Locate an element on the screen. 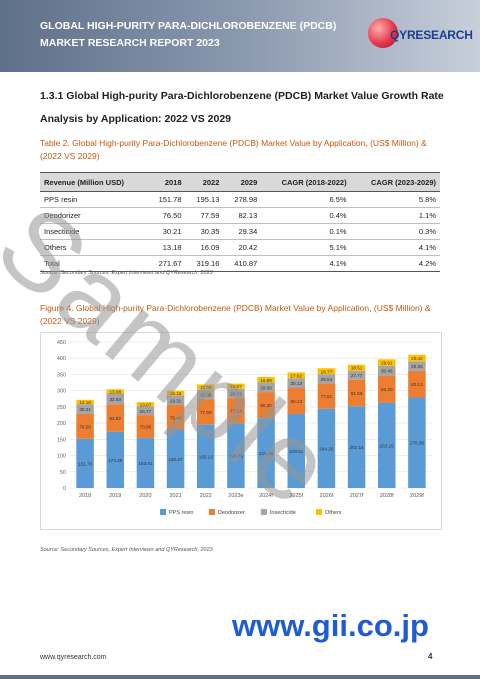 This screenshot has height=679, width=480. x-tick-label: 2024f is located at coordinates (266, 496).